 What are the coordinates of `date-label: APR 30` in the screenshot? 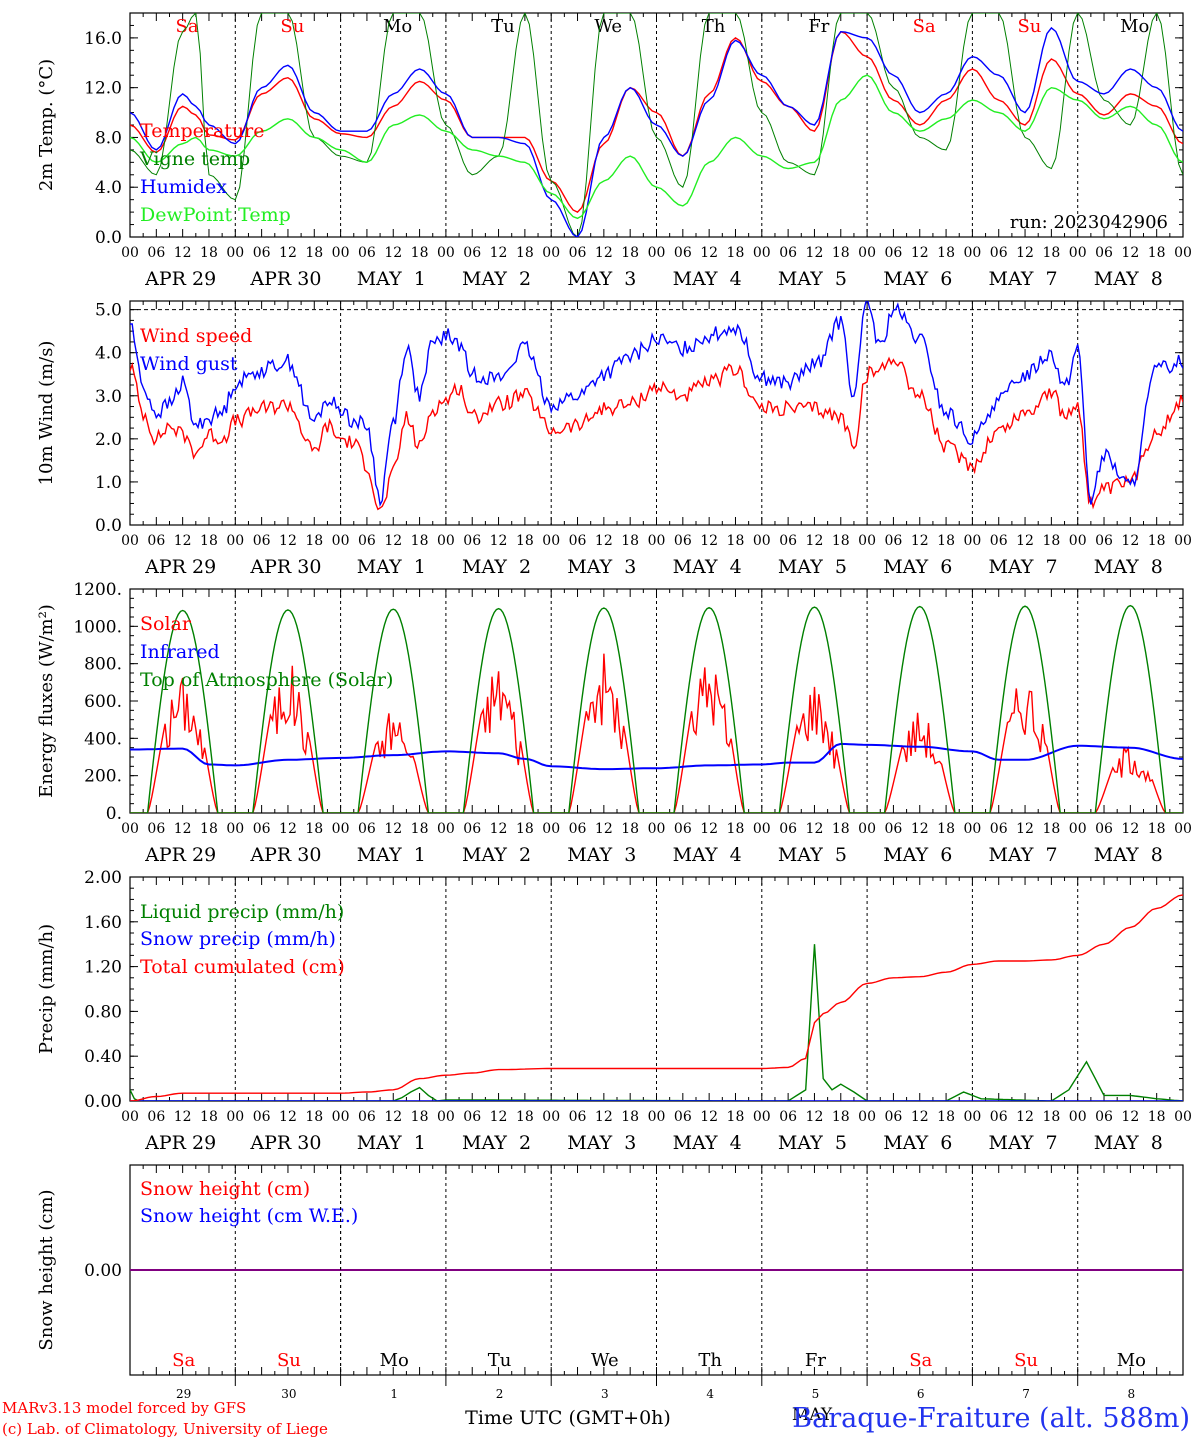 It's located at (285, 1143).